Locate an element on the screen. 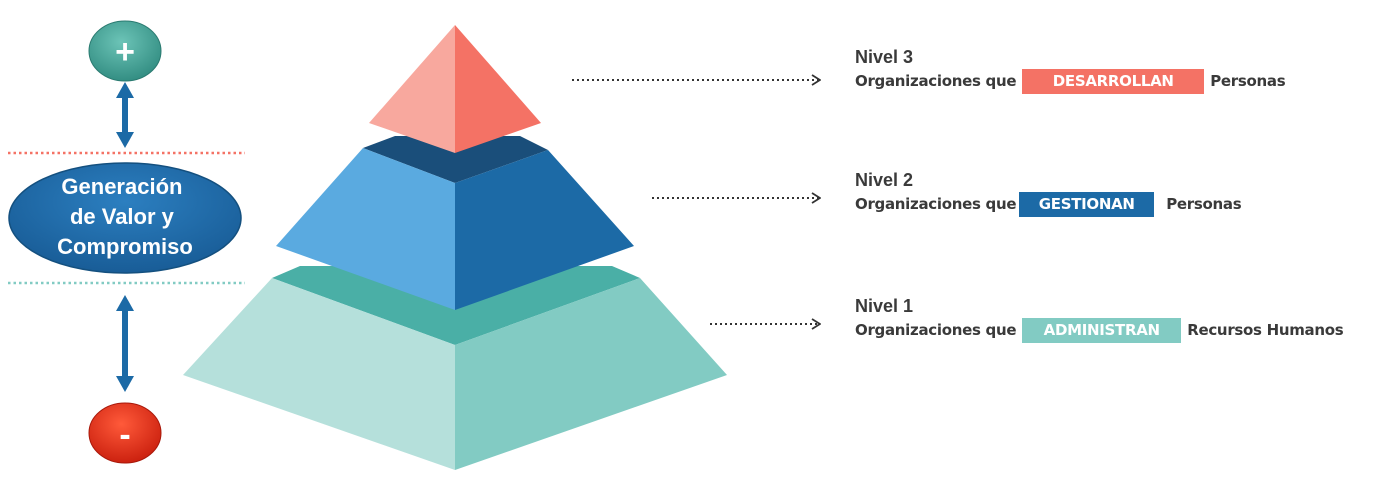 Image resolution: width=1389 pixels, height=504 pixels. scale-top-circle: + is located at coordinates (125, 51).